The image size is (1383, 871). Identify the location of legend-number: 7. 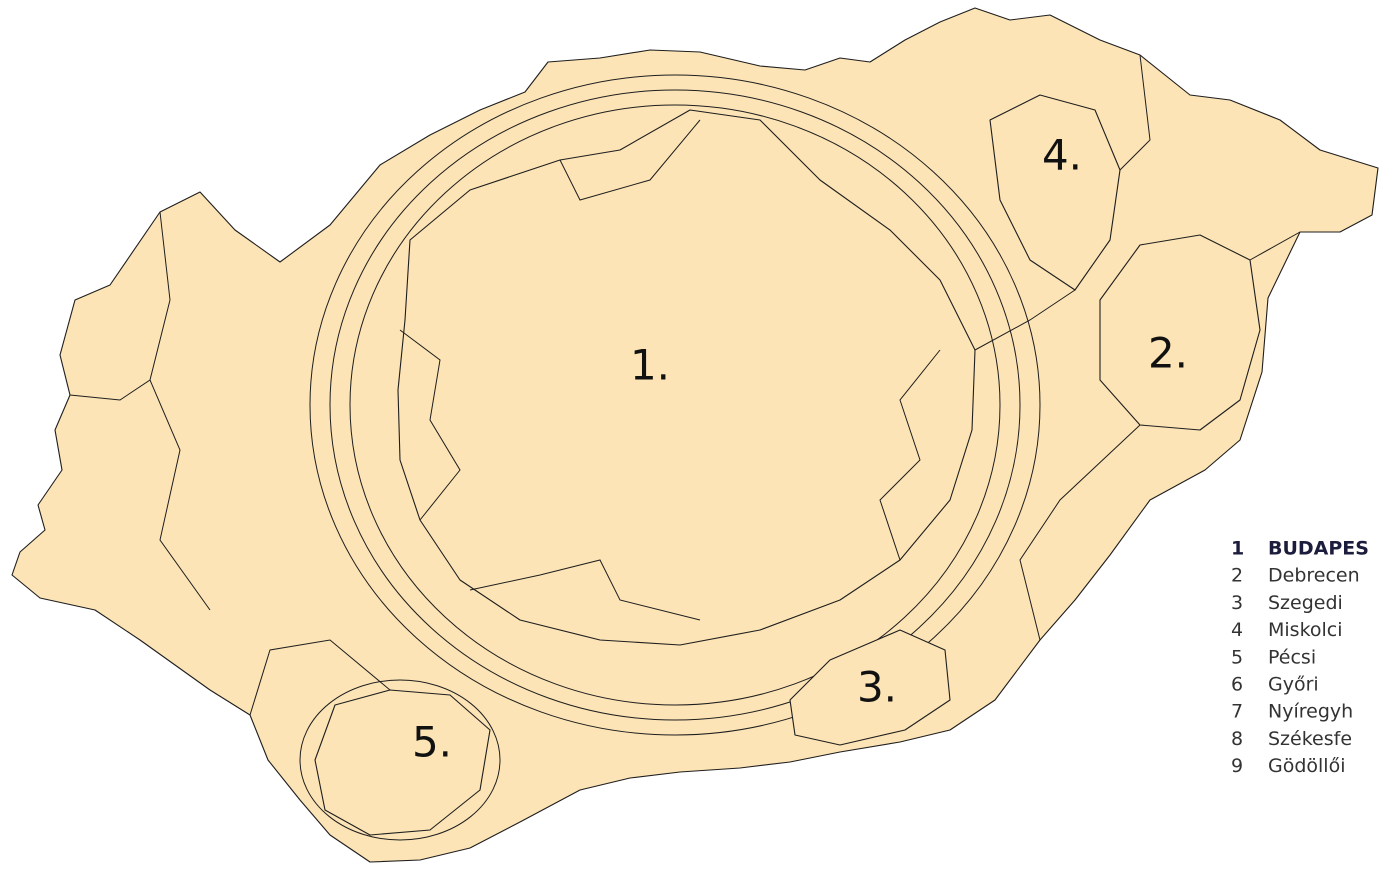
(1237, 712).